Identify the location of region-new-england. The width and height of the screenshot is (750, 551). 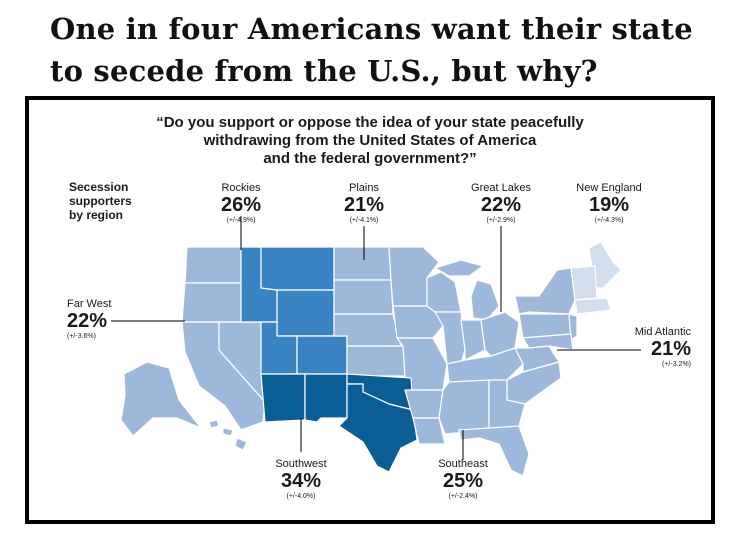
(596, 278).